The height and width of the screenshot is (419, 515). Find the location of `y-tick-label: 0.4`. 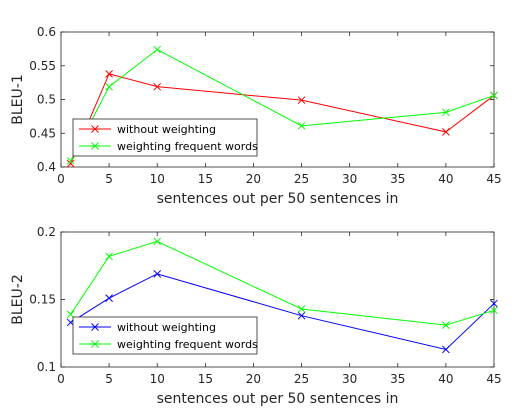

y-tick-label: 0.4 is located at coordinates (46, 167).